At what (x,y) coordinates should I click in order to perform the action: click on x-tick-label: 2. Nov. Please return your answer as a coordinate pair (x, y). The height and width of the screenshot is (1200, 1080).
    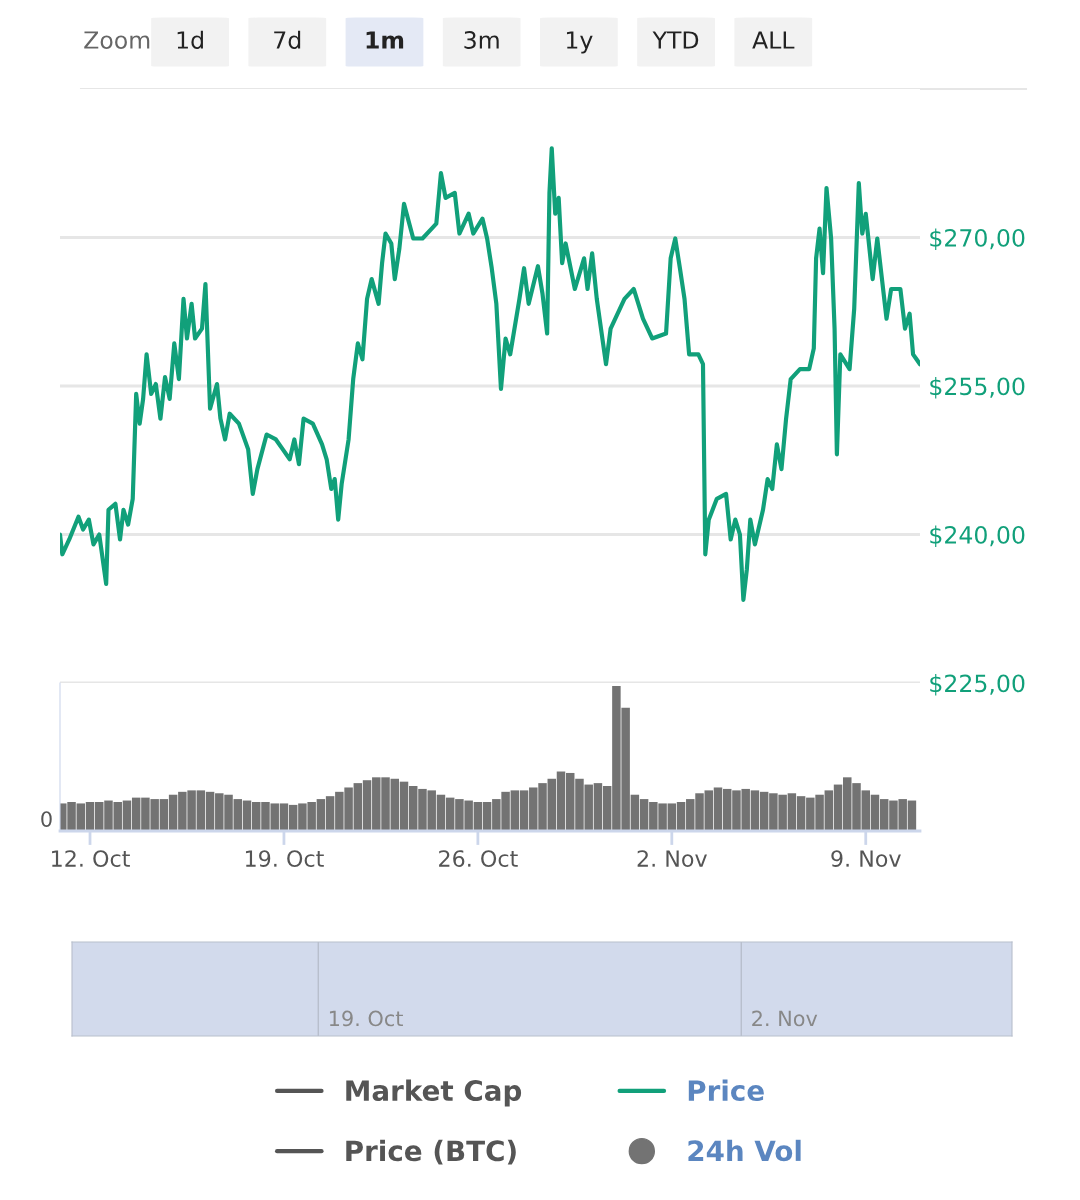
    Looking at the image, I should click on (672, 858).